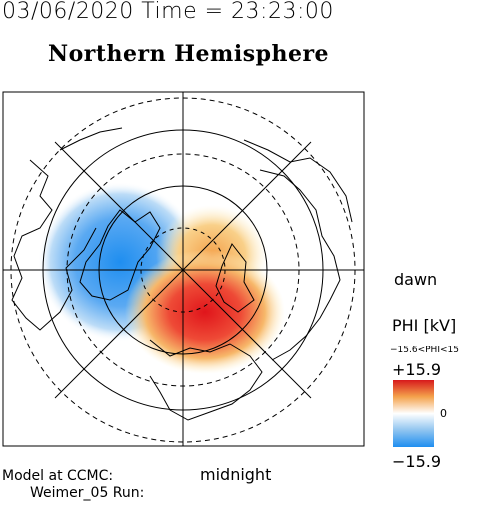  I want to click on date-time-header: 03/06/2020 Time = 23:23:00, so click(168, 12).